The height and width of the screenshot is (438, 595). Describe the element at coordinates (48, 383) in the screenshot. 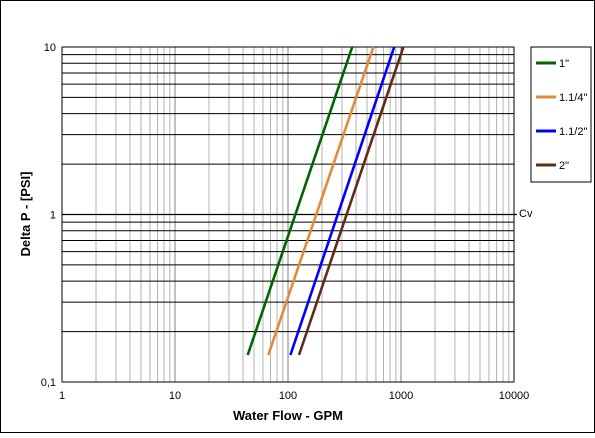

I see `y-tick-label: 0,1` at that location.